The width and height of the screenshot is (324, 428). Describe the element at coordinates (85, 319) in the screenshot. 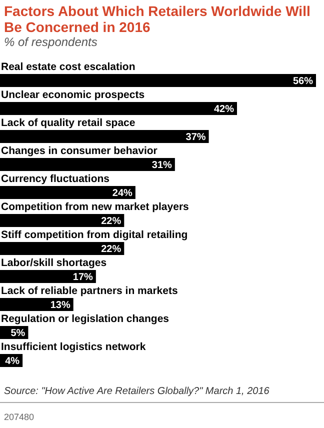

I see `y-tick-label: Regulation or legislation changes` at that location.